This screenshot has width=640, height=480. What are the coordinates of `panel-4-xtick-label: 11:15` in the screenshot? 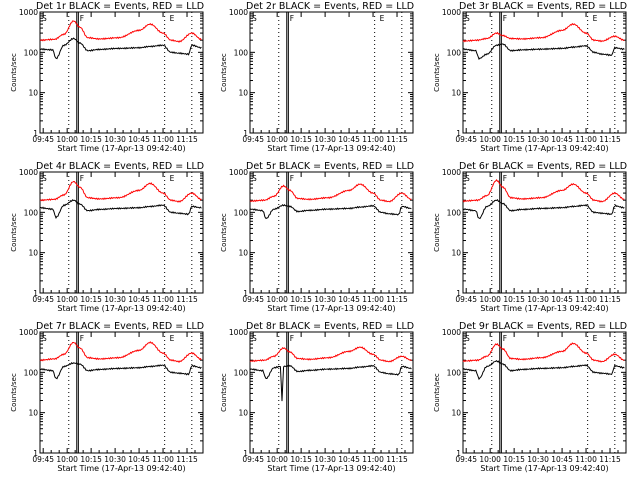 It's located at (187, 299).